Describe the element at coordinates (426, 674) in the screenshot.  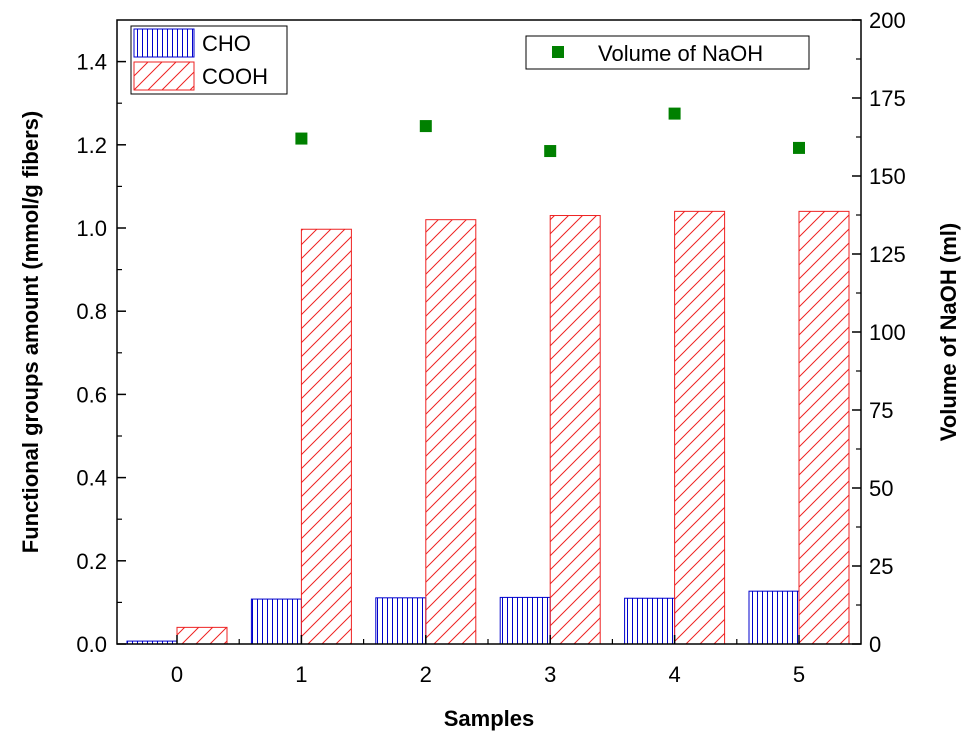
I see `x-tick-label: 2` at that location.